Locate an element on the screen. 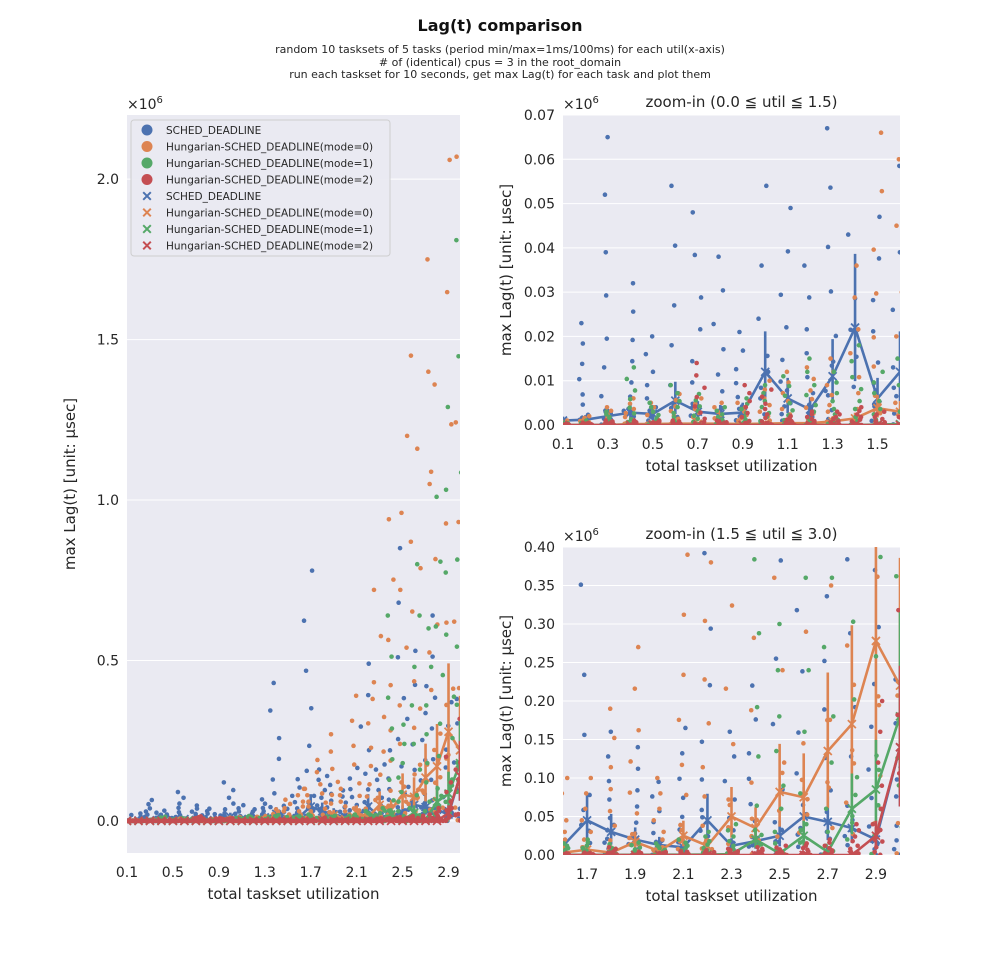 The height and width of the screenshot is (961, 1000). plot-marks is located at coordinates (731, 687).